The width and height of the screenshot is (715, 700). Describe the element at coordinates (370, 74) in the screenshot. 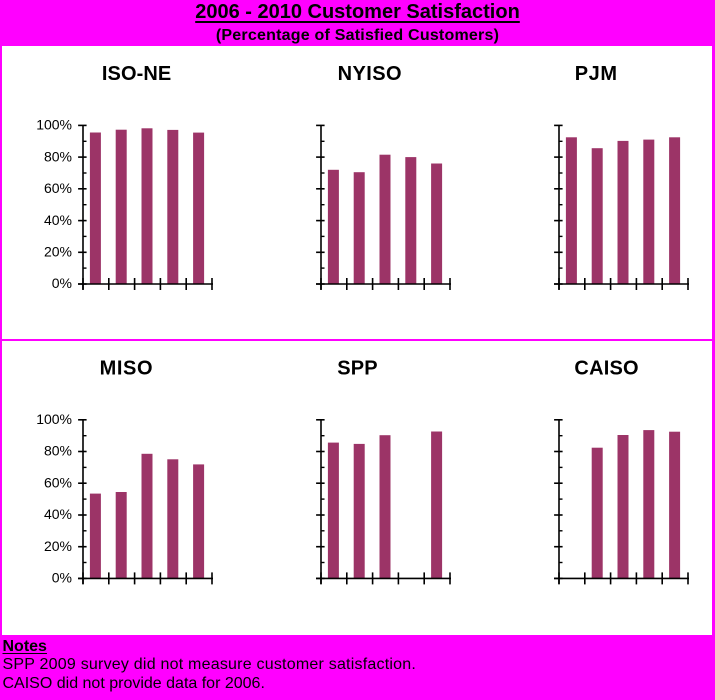

I see `svg-text: NYISO` at that location.